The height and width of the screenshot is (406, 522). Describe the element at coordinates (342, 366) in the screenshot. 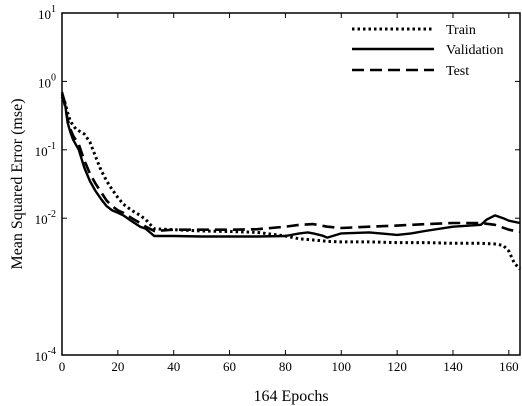

I see `x-tick-label-5: 100` at that location.